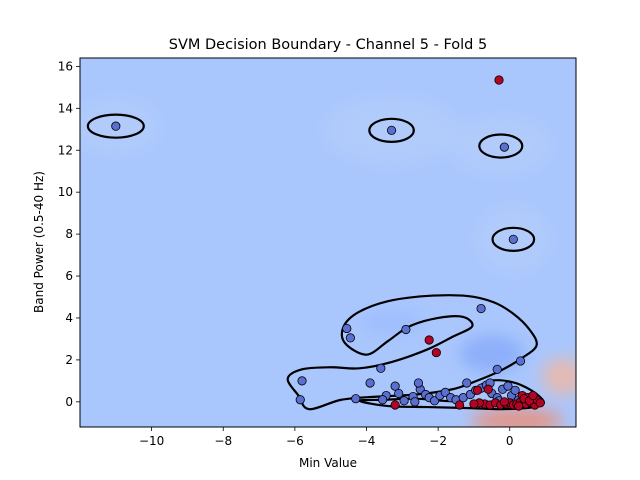 The width and height of the screenshot is (640, 480). I want to click on y-tick-label: 8, so click(69, 234).